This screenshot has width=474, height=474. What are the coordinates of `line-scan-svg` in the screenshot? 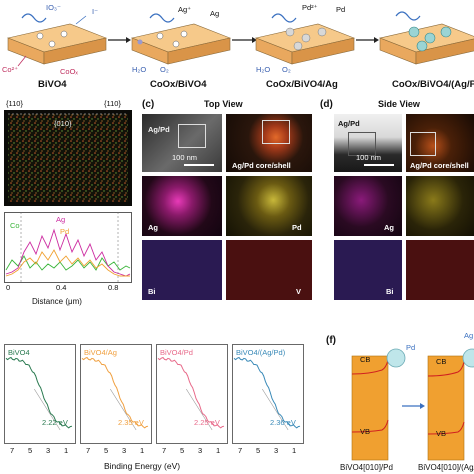 It's located at (68, 247).